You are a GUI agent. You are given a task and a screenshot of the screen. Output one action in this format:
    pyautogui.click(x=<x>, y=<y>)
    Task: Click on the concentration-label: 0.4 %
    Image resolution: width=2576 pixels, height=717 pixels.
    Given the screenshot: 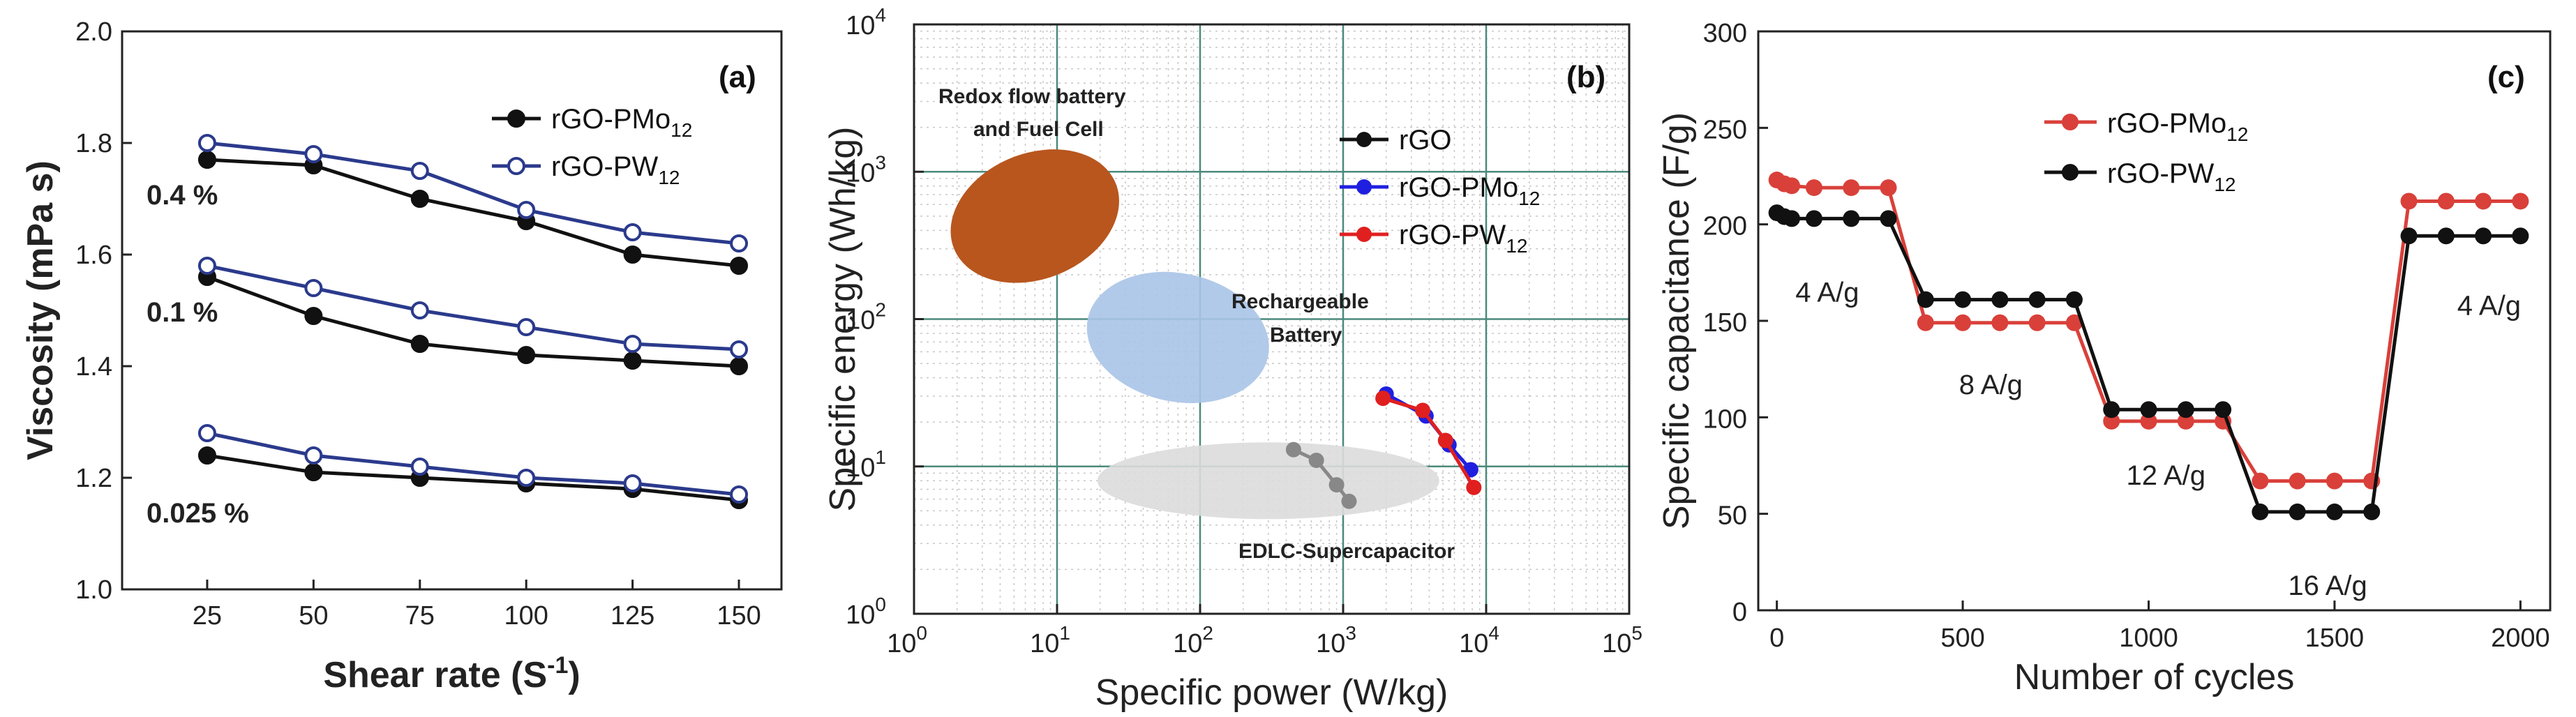 What is the action you would take?
    pyautogui.click(x=182, y=195)
    